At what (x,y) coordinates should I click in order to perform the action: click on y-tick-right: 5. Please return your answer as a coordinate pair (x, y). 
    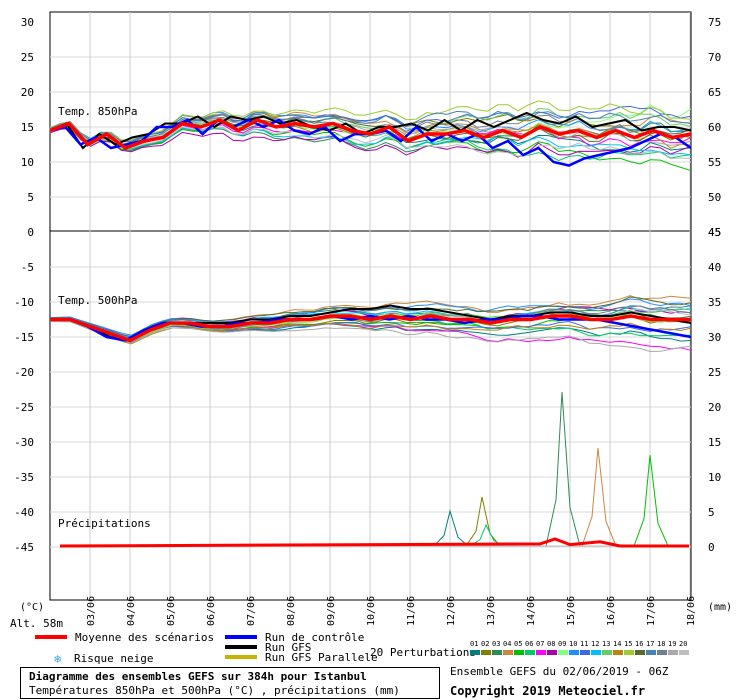
    Looking at the image, I should click on (711, 512).